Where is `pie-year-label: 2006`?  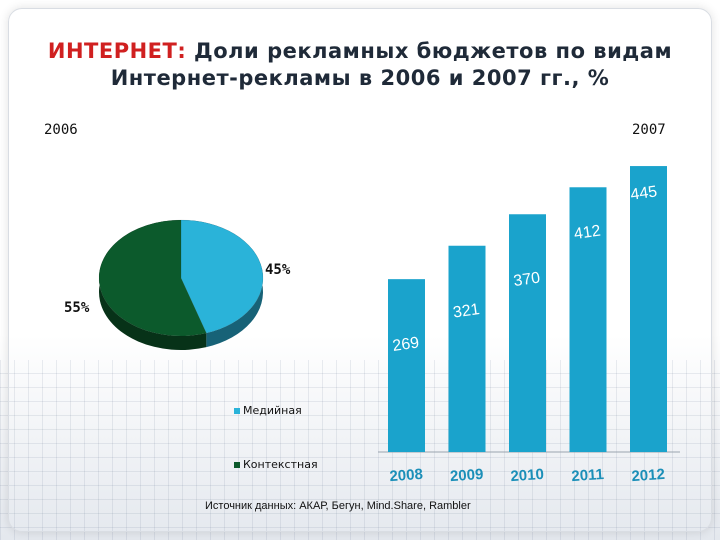
pie-year-label: 2006 is located at coordinates (61, 130).